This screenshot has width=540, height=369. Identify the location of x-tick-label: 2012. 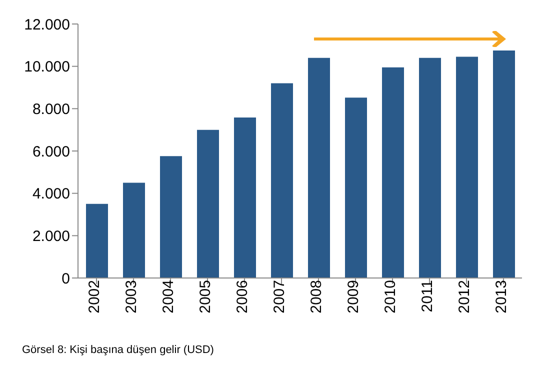
(465, 297).